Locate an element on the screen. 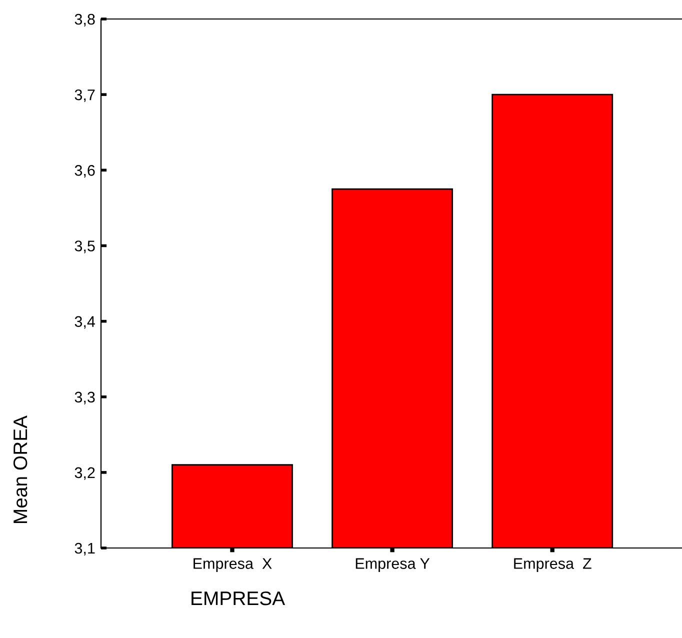  y-tick-label: 3,6 is located at coordinates (84, 171).